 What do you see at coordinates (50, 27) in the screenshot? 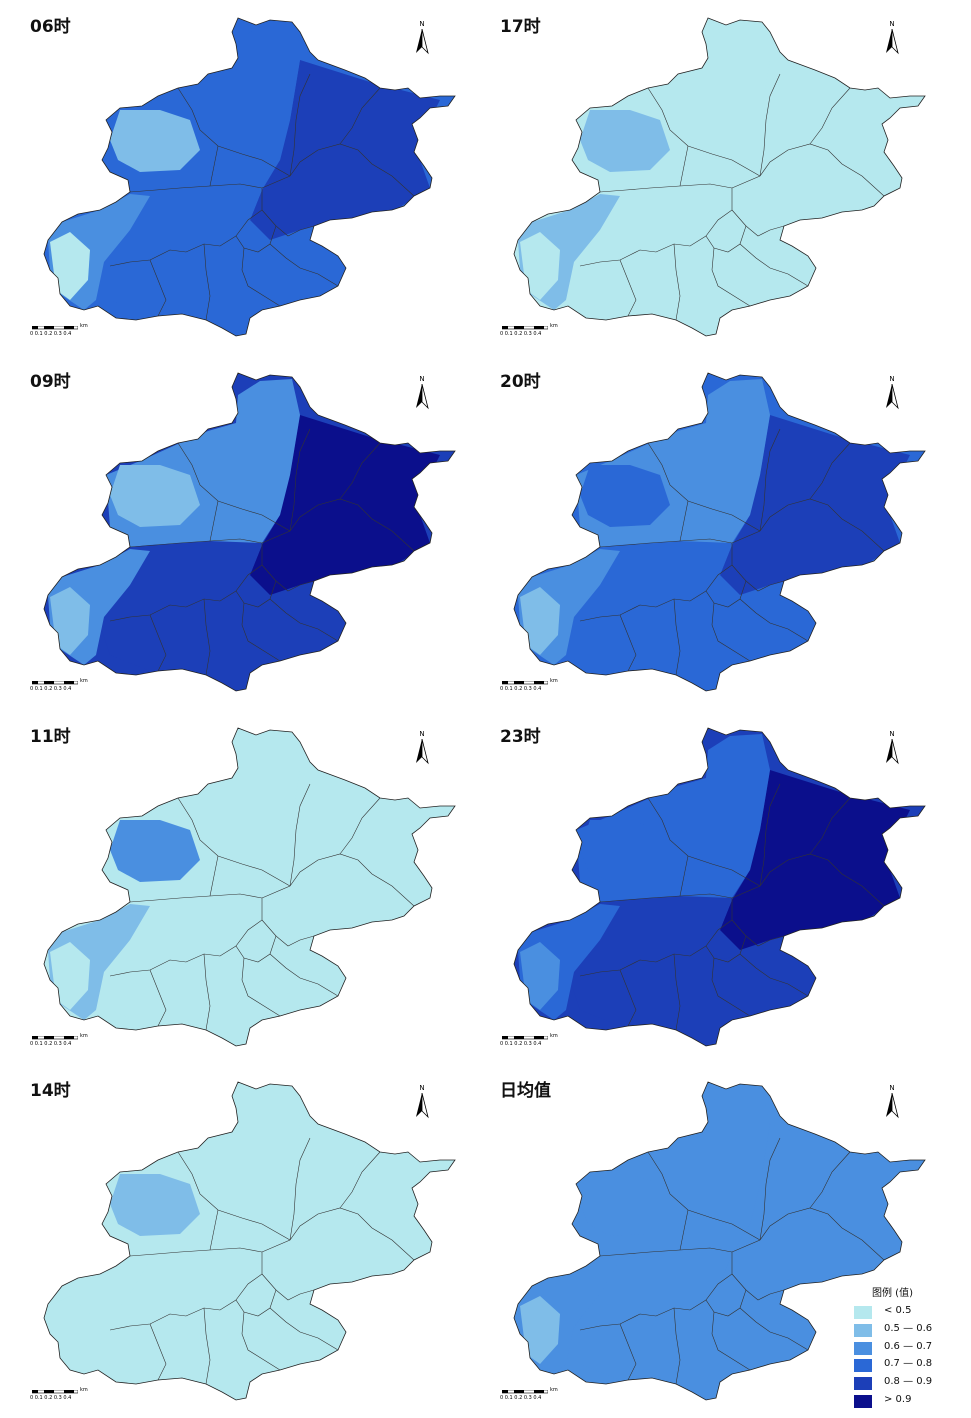
I see `panel-title: 06时` at bounding box center [50, 27].